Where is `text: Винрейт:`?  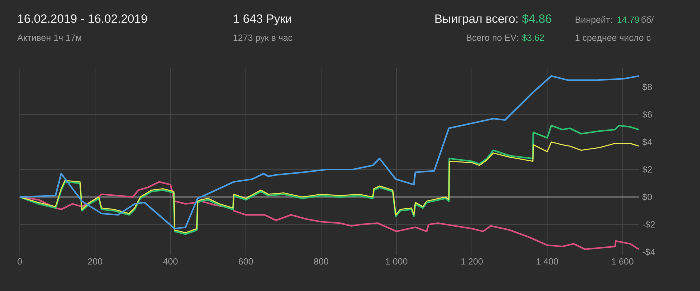 text: Винрейт: is located at coordinates (594, 20).